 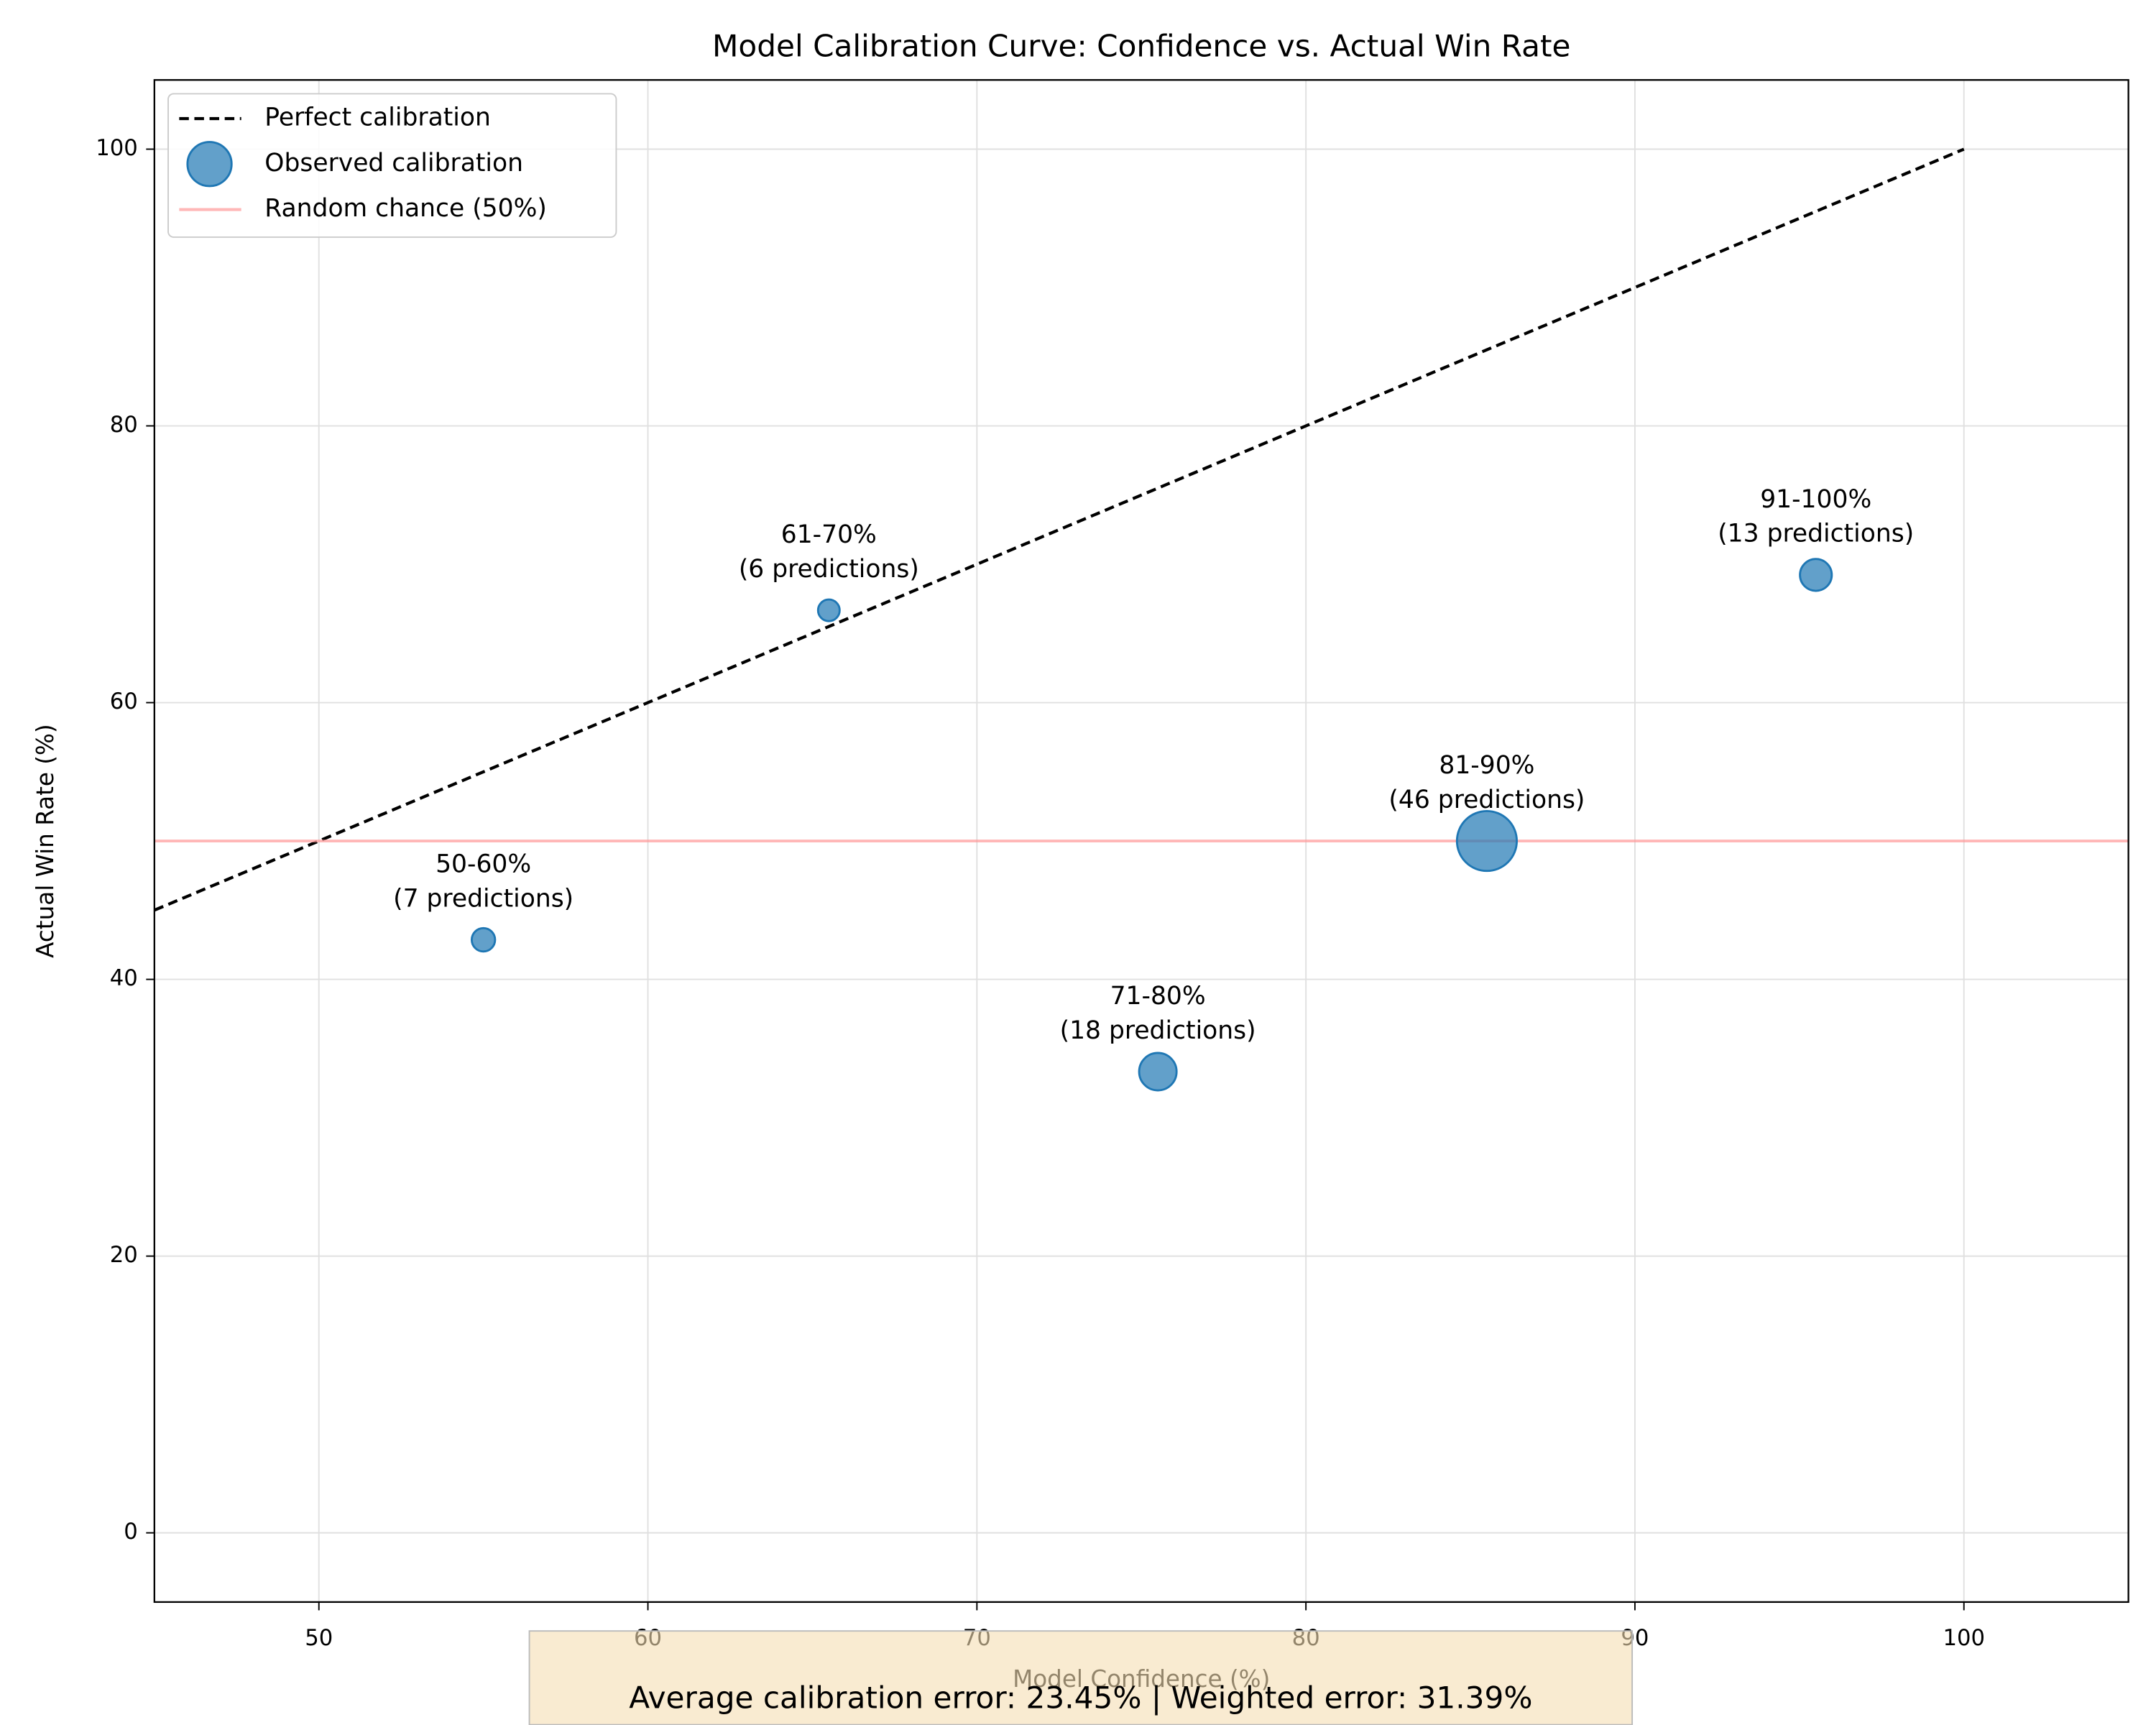 I want to click on legend-label: Observed calibration, so click(x=394, y=163).